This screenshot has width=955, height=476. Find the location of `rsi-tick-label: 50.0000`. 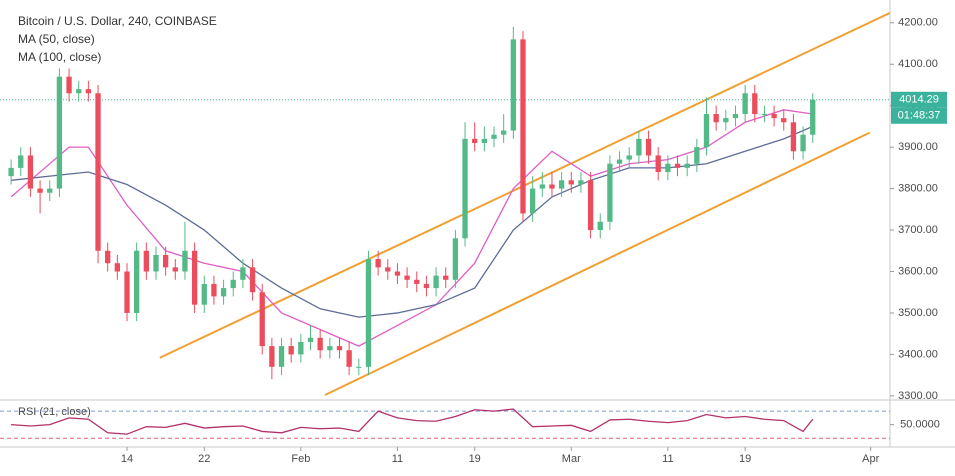

rsi-tick-label: 50.0000 is located at coordinates (920, 425).